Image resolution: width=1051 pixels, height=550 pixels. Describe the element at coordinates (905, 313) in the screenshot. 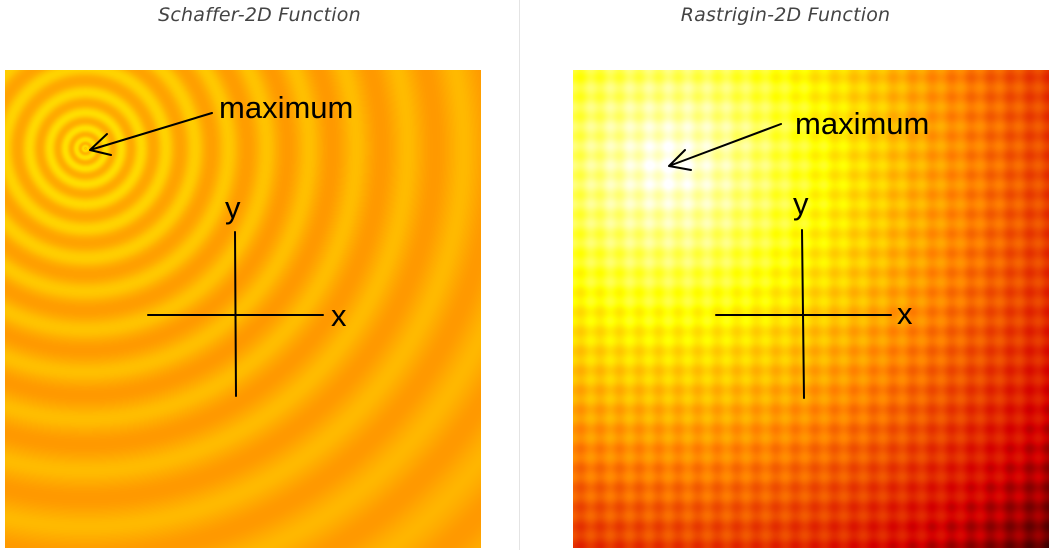

I see `rastrigin-x-label: x` at that location.